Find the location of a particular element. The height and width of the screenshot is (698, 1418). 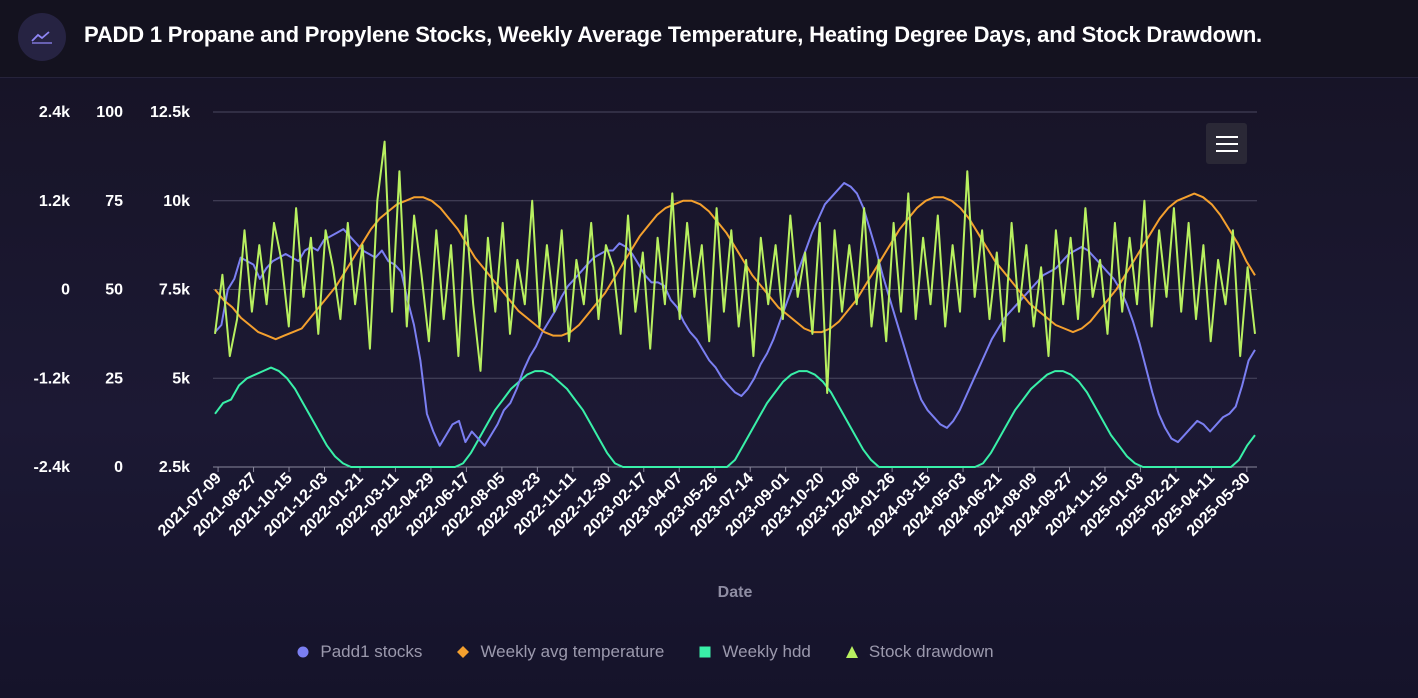

y-tick-label: 1.2k is located at coordinates (54, 201).